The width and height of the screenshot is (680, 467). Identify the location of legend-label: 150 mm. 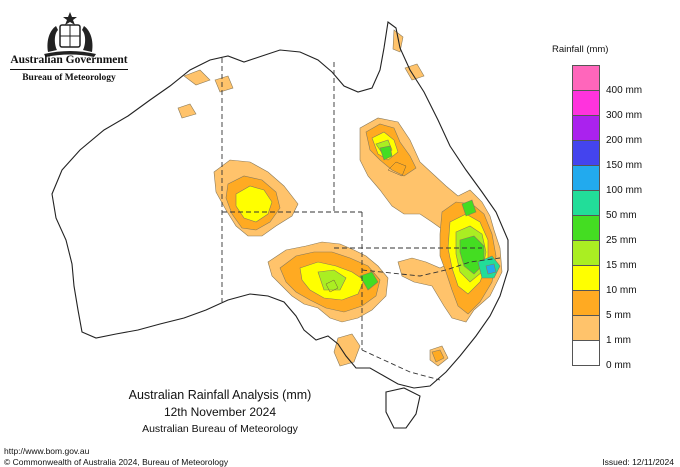
(624, 165).